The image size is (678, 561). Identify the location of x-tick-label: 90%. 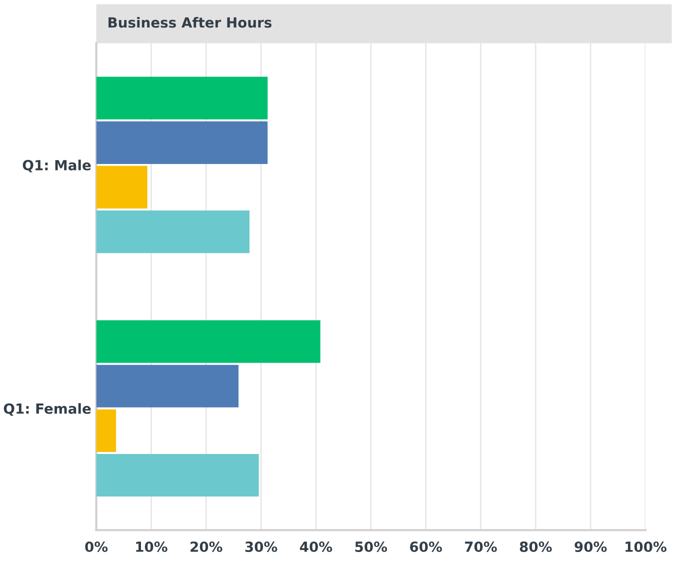
(590, 547).